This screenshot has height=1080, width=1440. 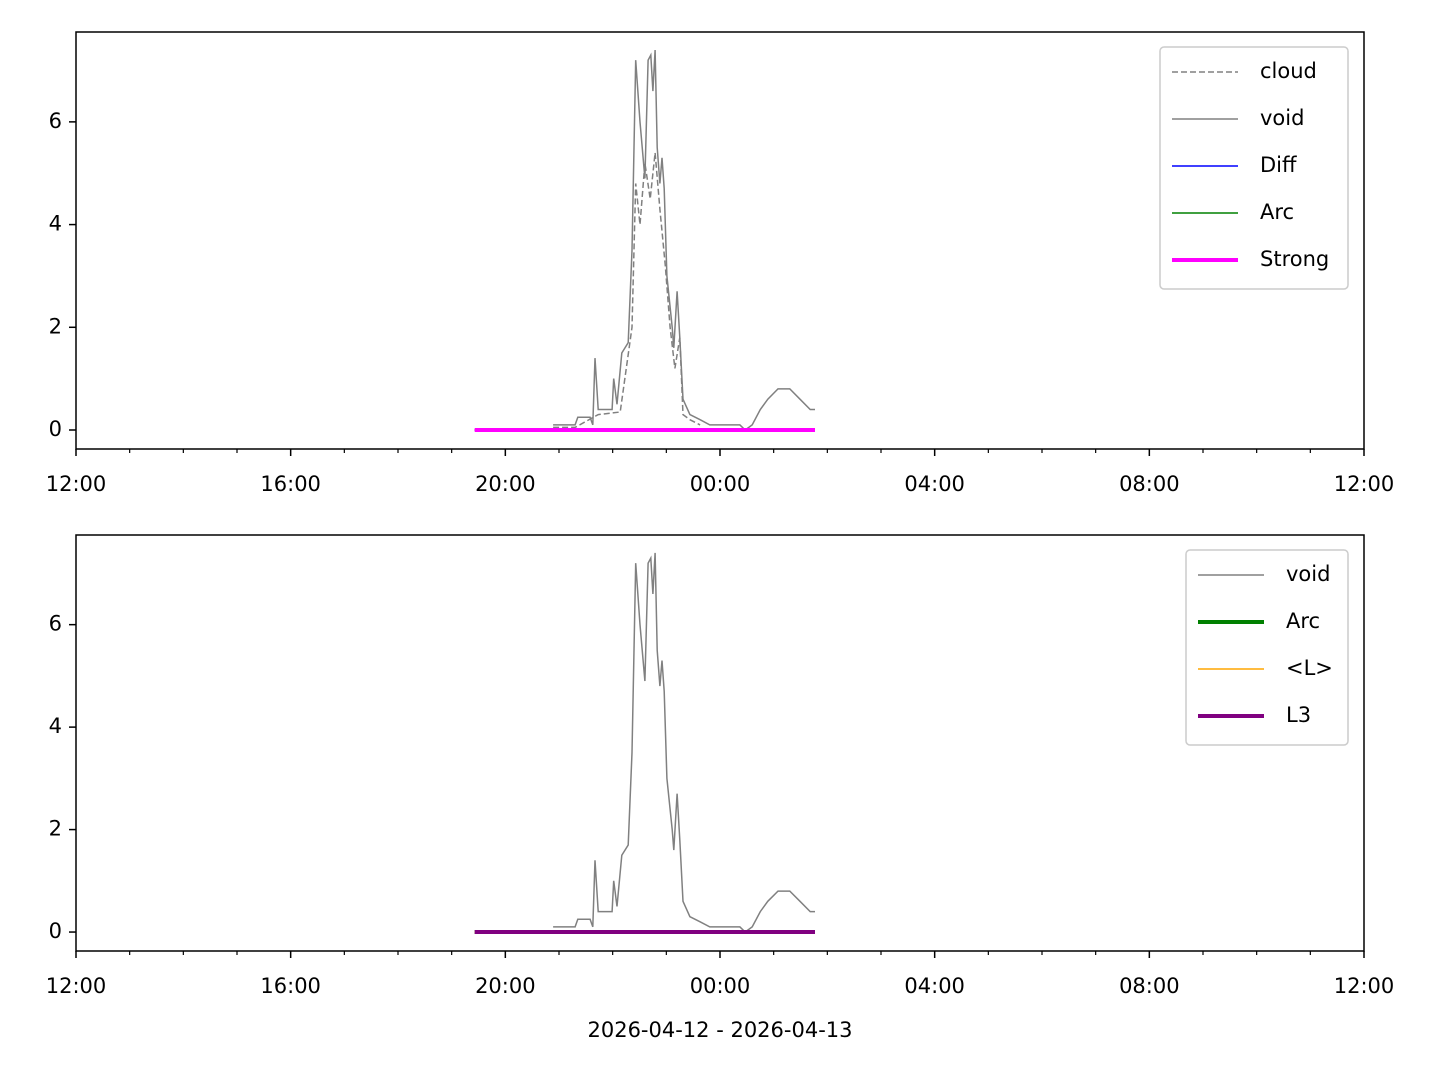 I want to click on x-axis-label: 2026-04-12 - 2026-04-13, so click(x=719, y=1030).